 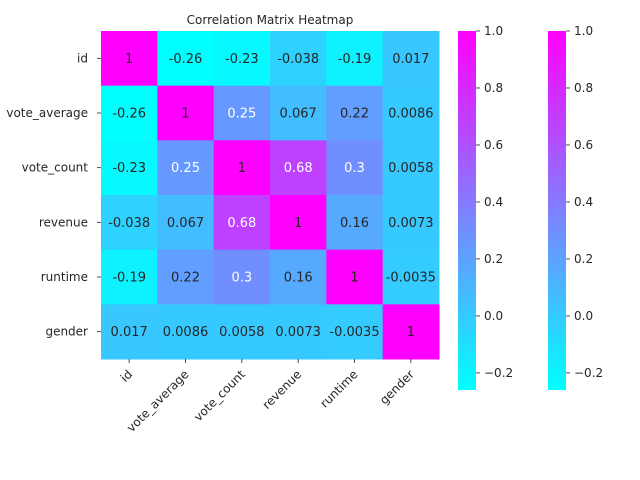 What do you see at coordinates (282, 389) in the screenshot?
I see `x-tick-label: revenue` at bounding box center [282, 389].